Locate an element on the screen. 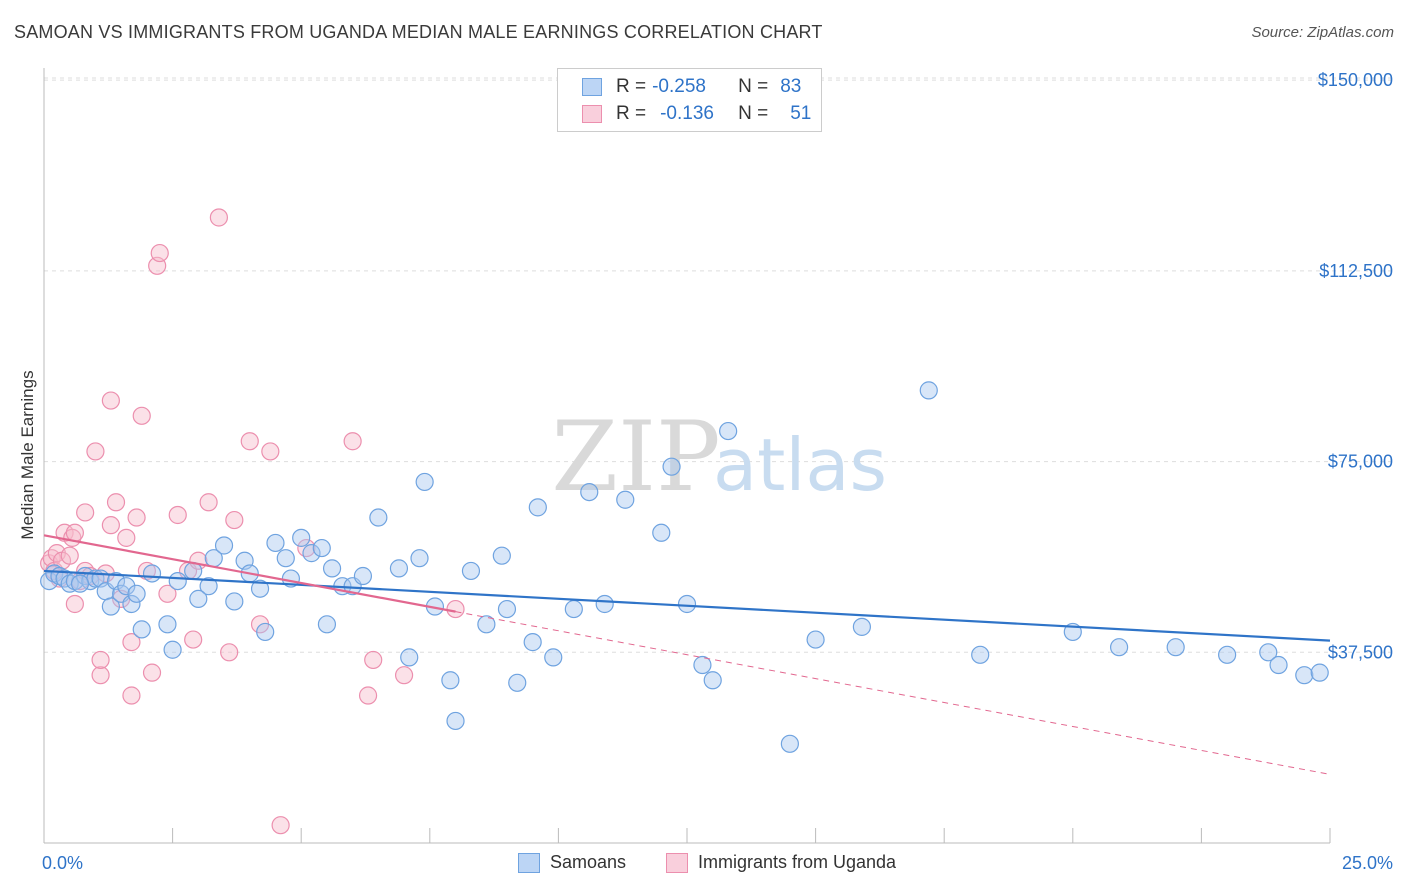  legend-label-uganda: Immigrants from Uganda is located at coordinates (797, 862).